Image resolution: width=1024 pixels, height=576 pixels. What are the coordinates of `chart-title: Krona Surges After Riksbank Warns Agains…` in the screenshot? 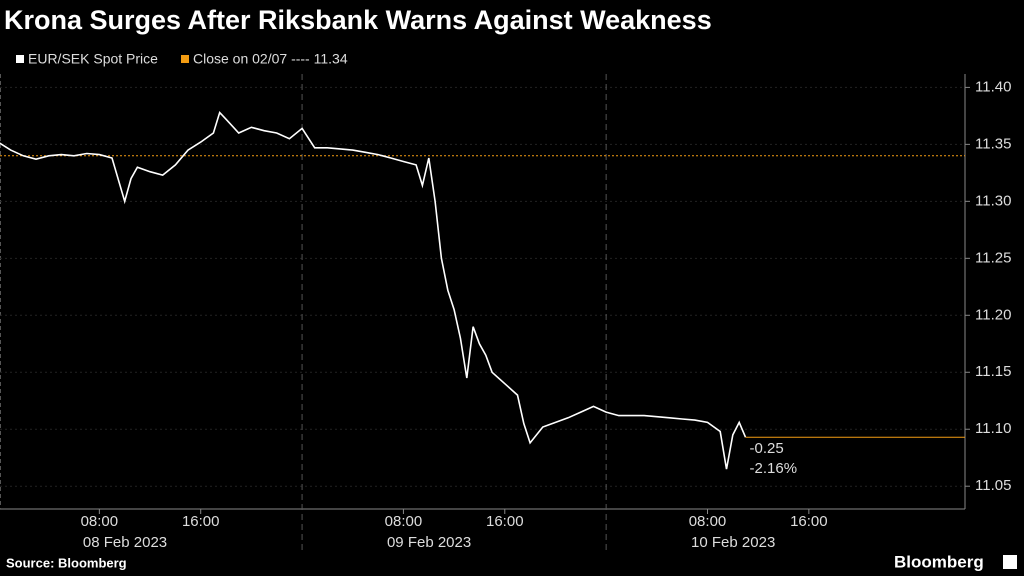 It's located at (358, 20).